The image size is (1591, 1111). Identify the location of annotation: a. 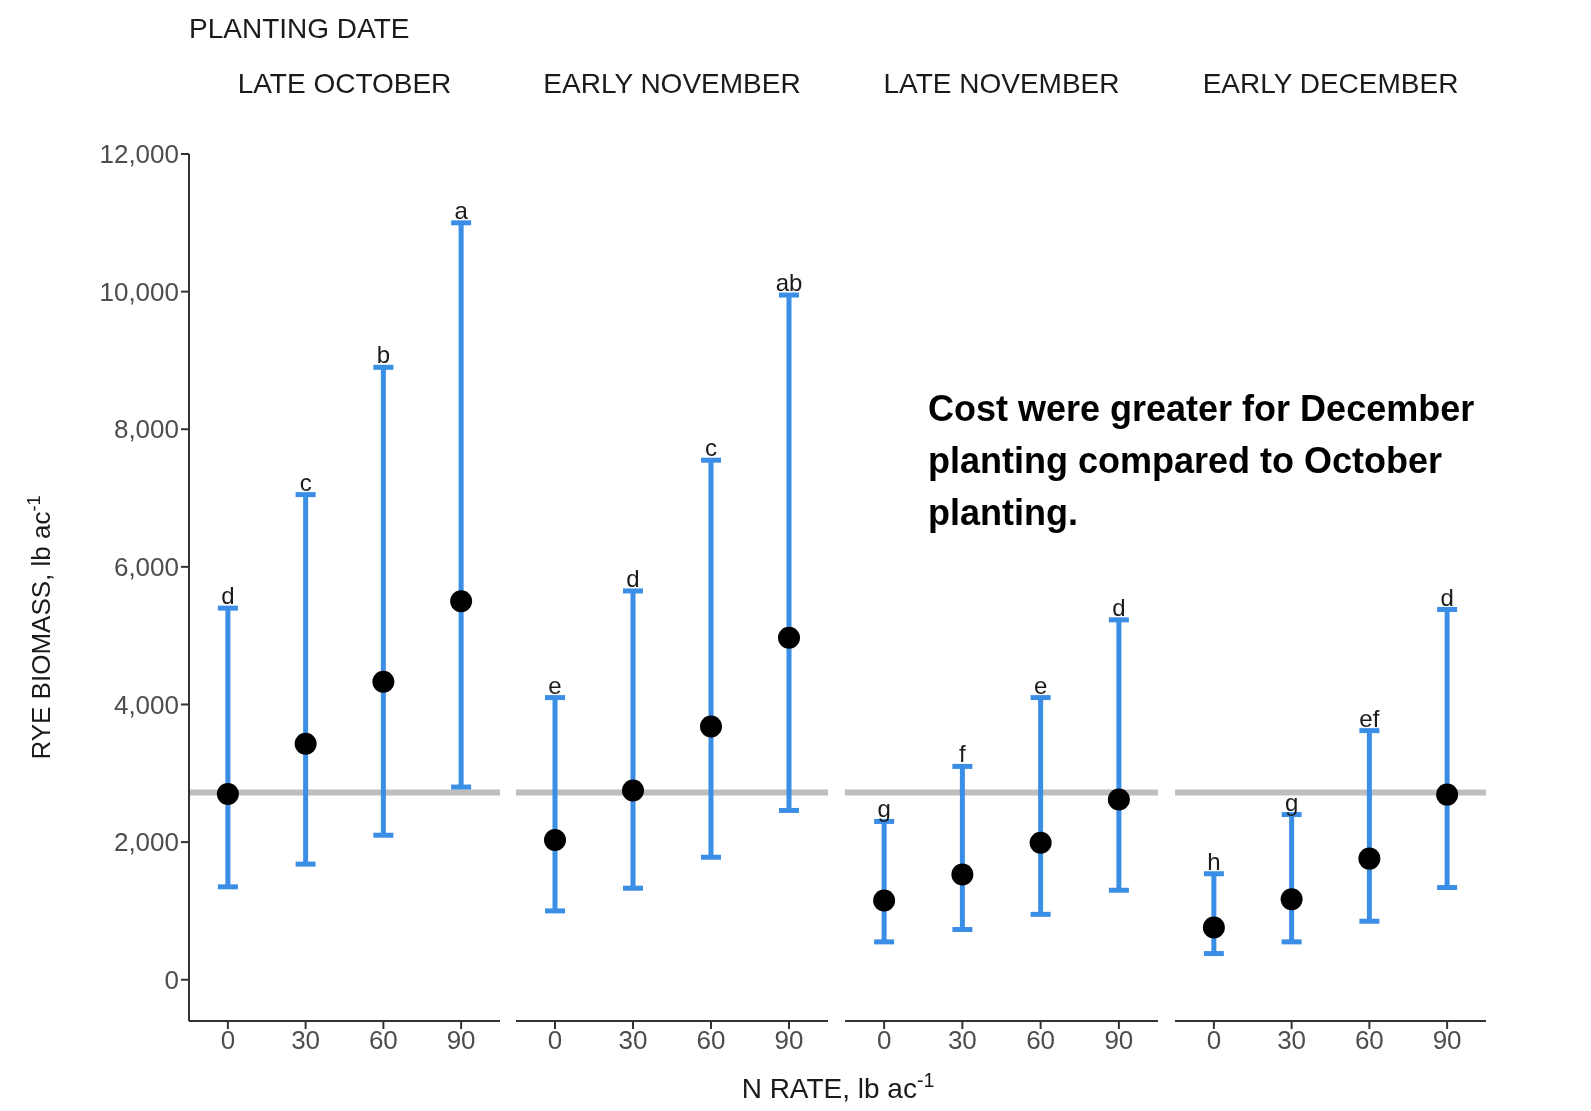
(461, 210).